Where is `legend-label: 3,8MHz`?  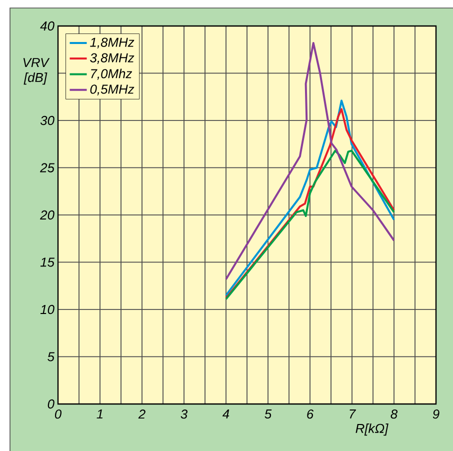 legend-label: 3,8MHz is located at coordinates (112, 58).